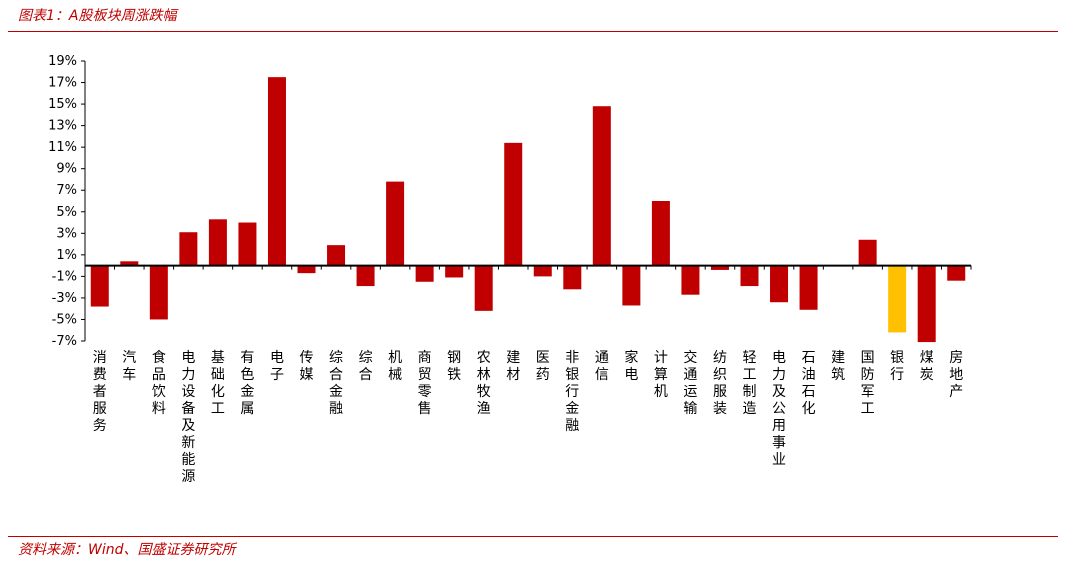  I want to click on category-label: 计算机, so click(661, 375).